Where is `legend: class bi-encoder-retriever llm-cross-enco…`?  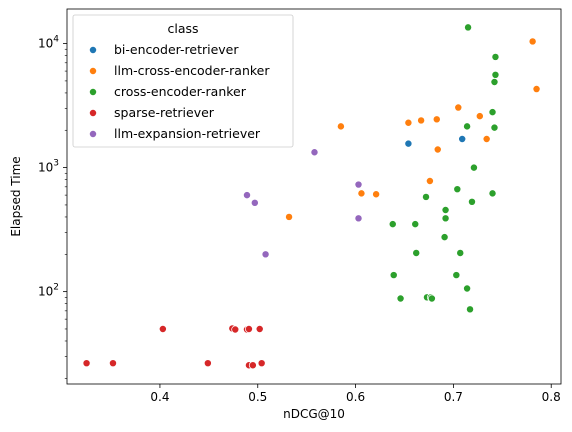 legend: class bi-encoder-retriever llm-cross-enco… is located at coordinates (183, 81).